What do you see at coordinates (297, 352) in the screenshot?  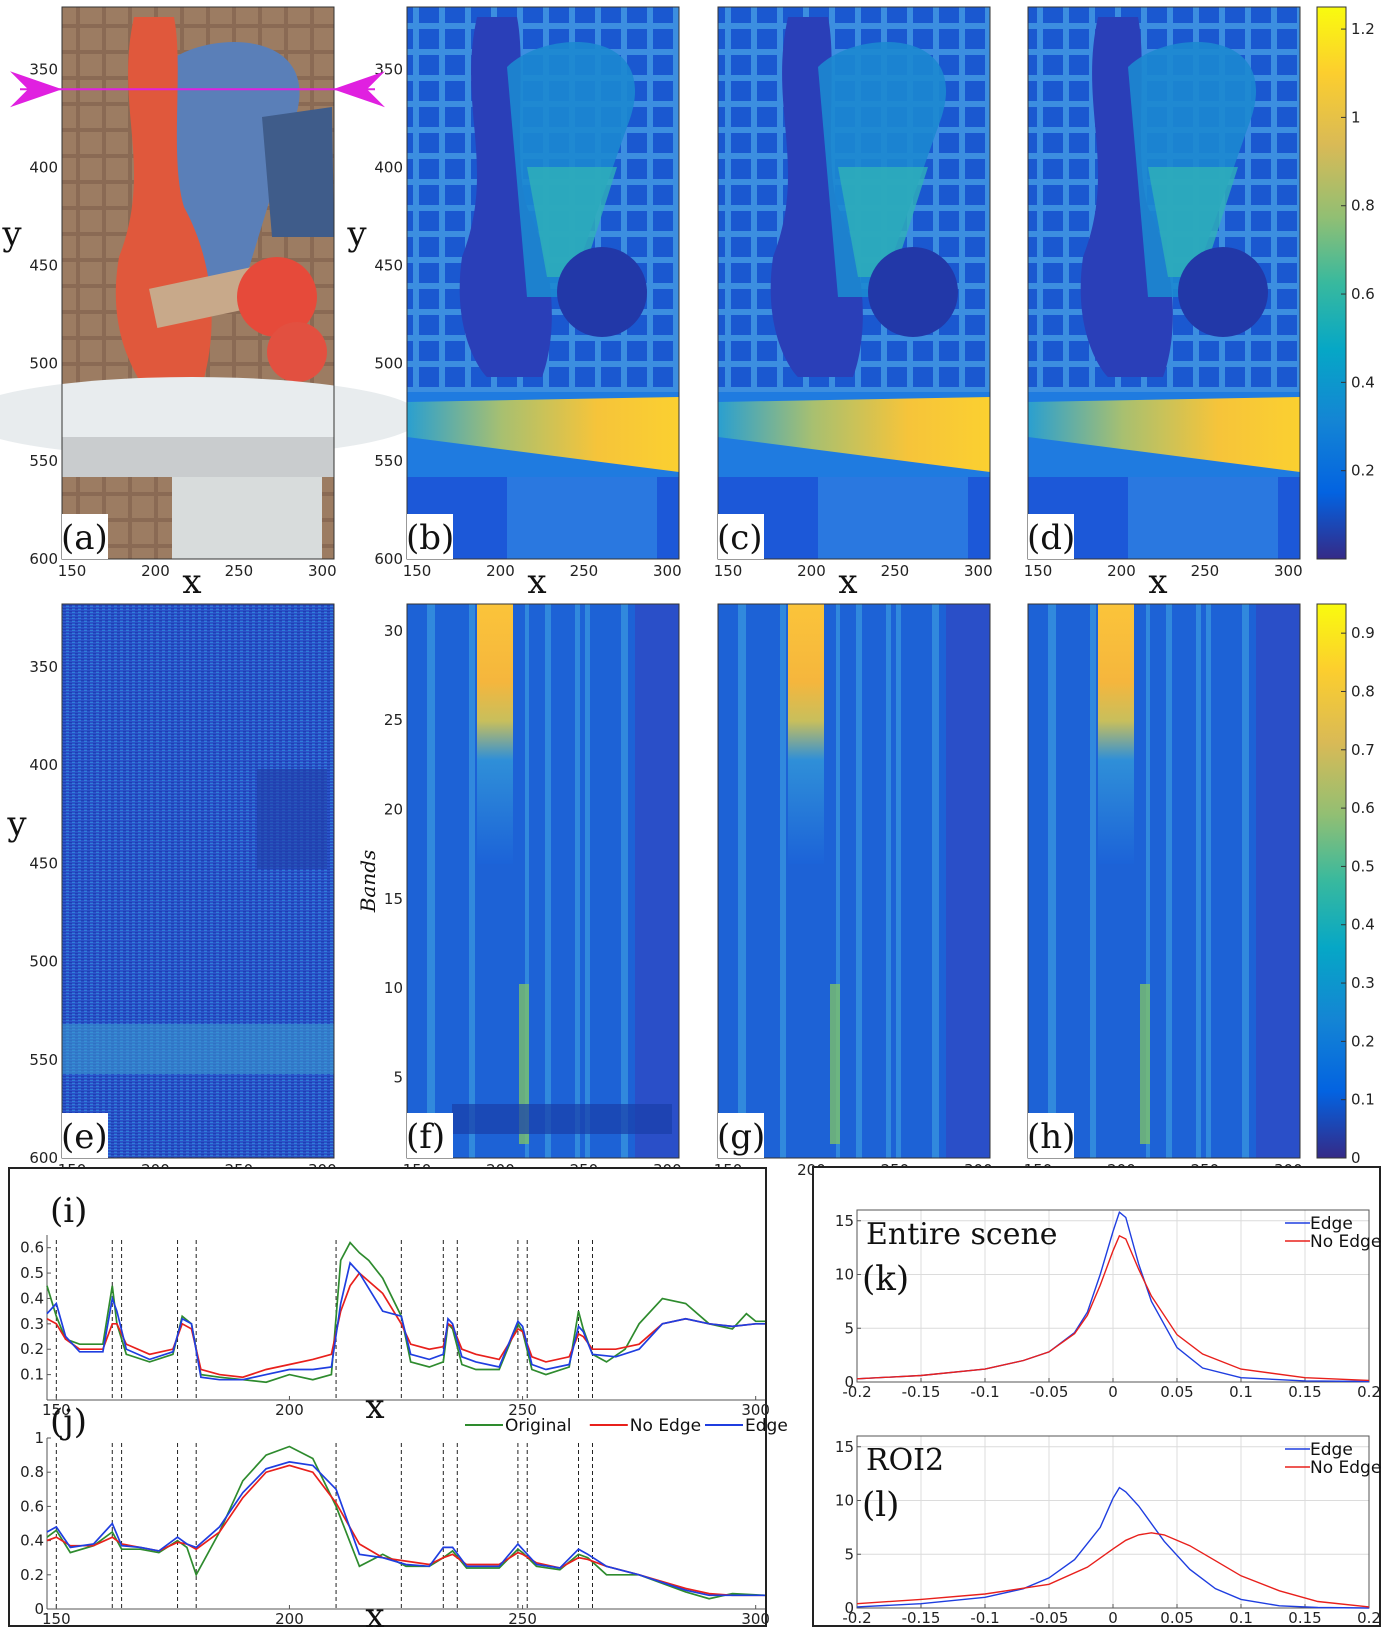 I see `red-gear-small` at bounding box center [297, 352].